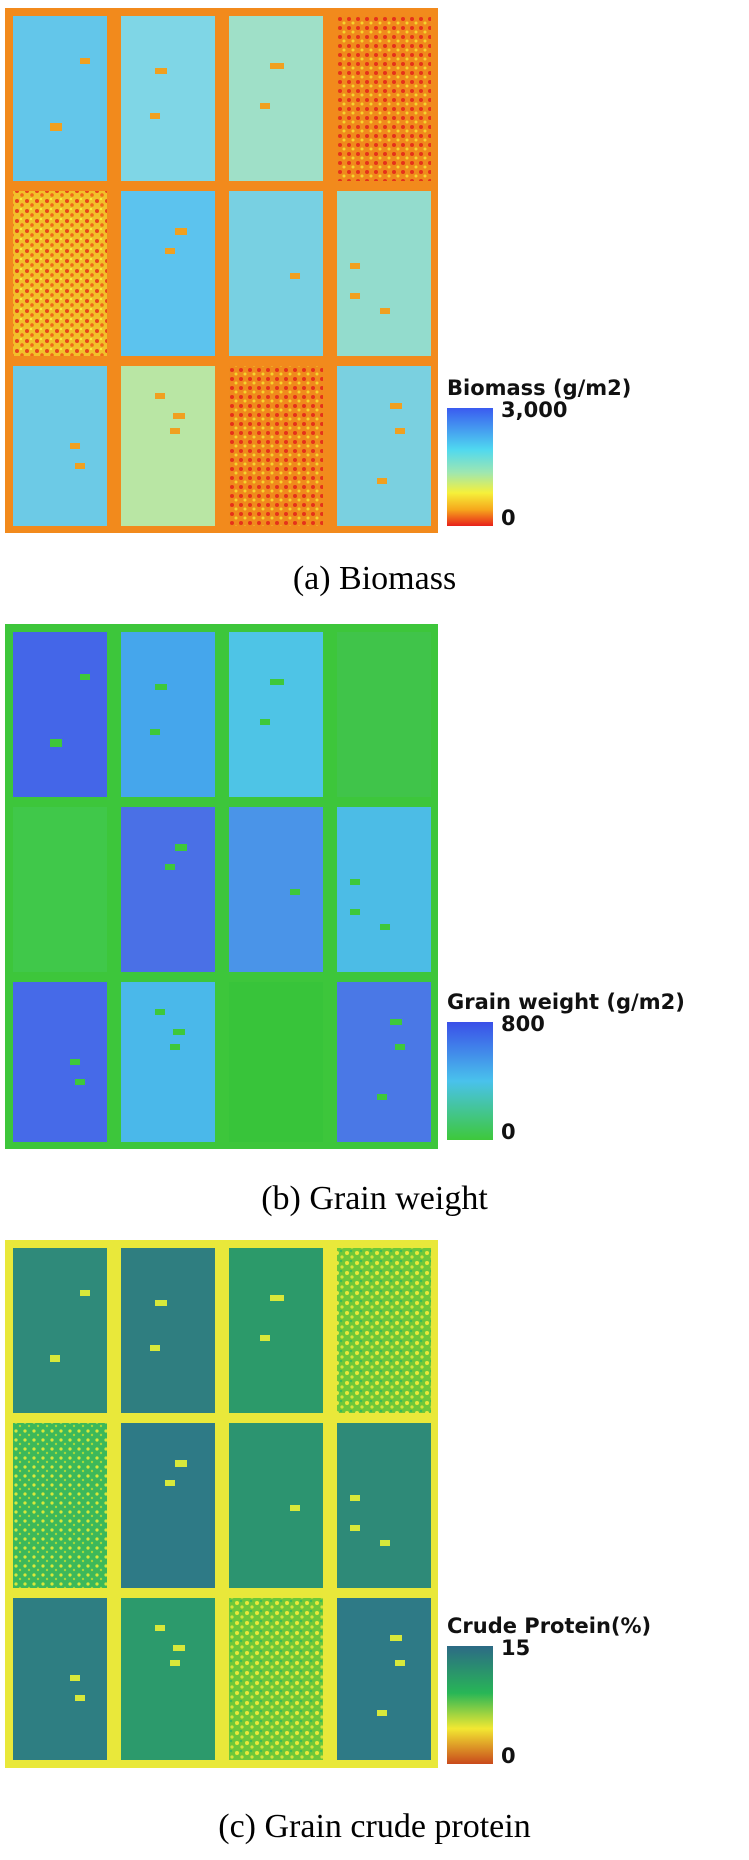 Image resolution: width=749 pixels, height=1860 pixels. What do you see at coordinates (534, 410) in the screenshot?
I see `legend-max-label: 3,000` at bounding box center [534, 410].